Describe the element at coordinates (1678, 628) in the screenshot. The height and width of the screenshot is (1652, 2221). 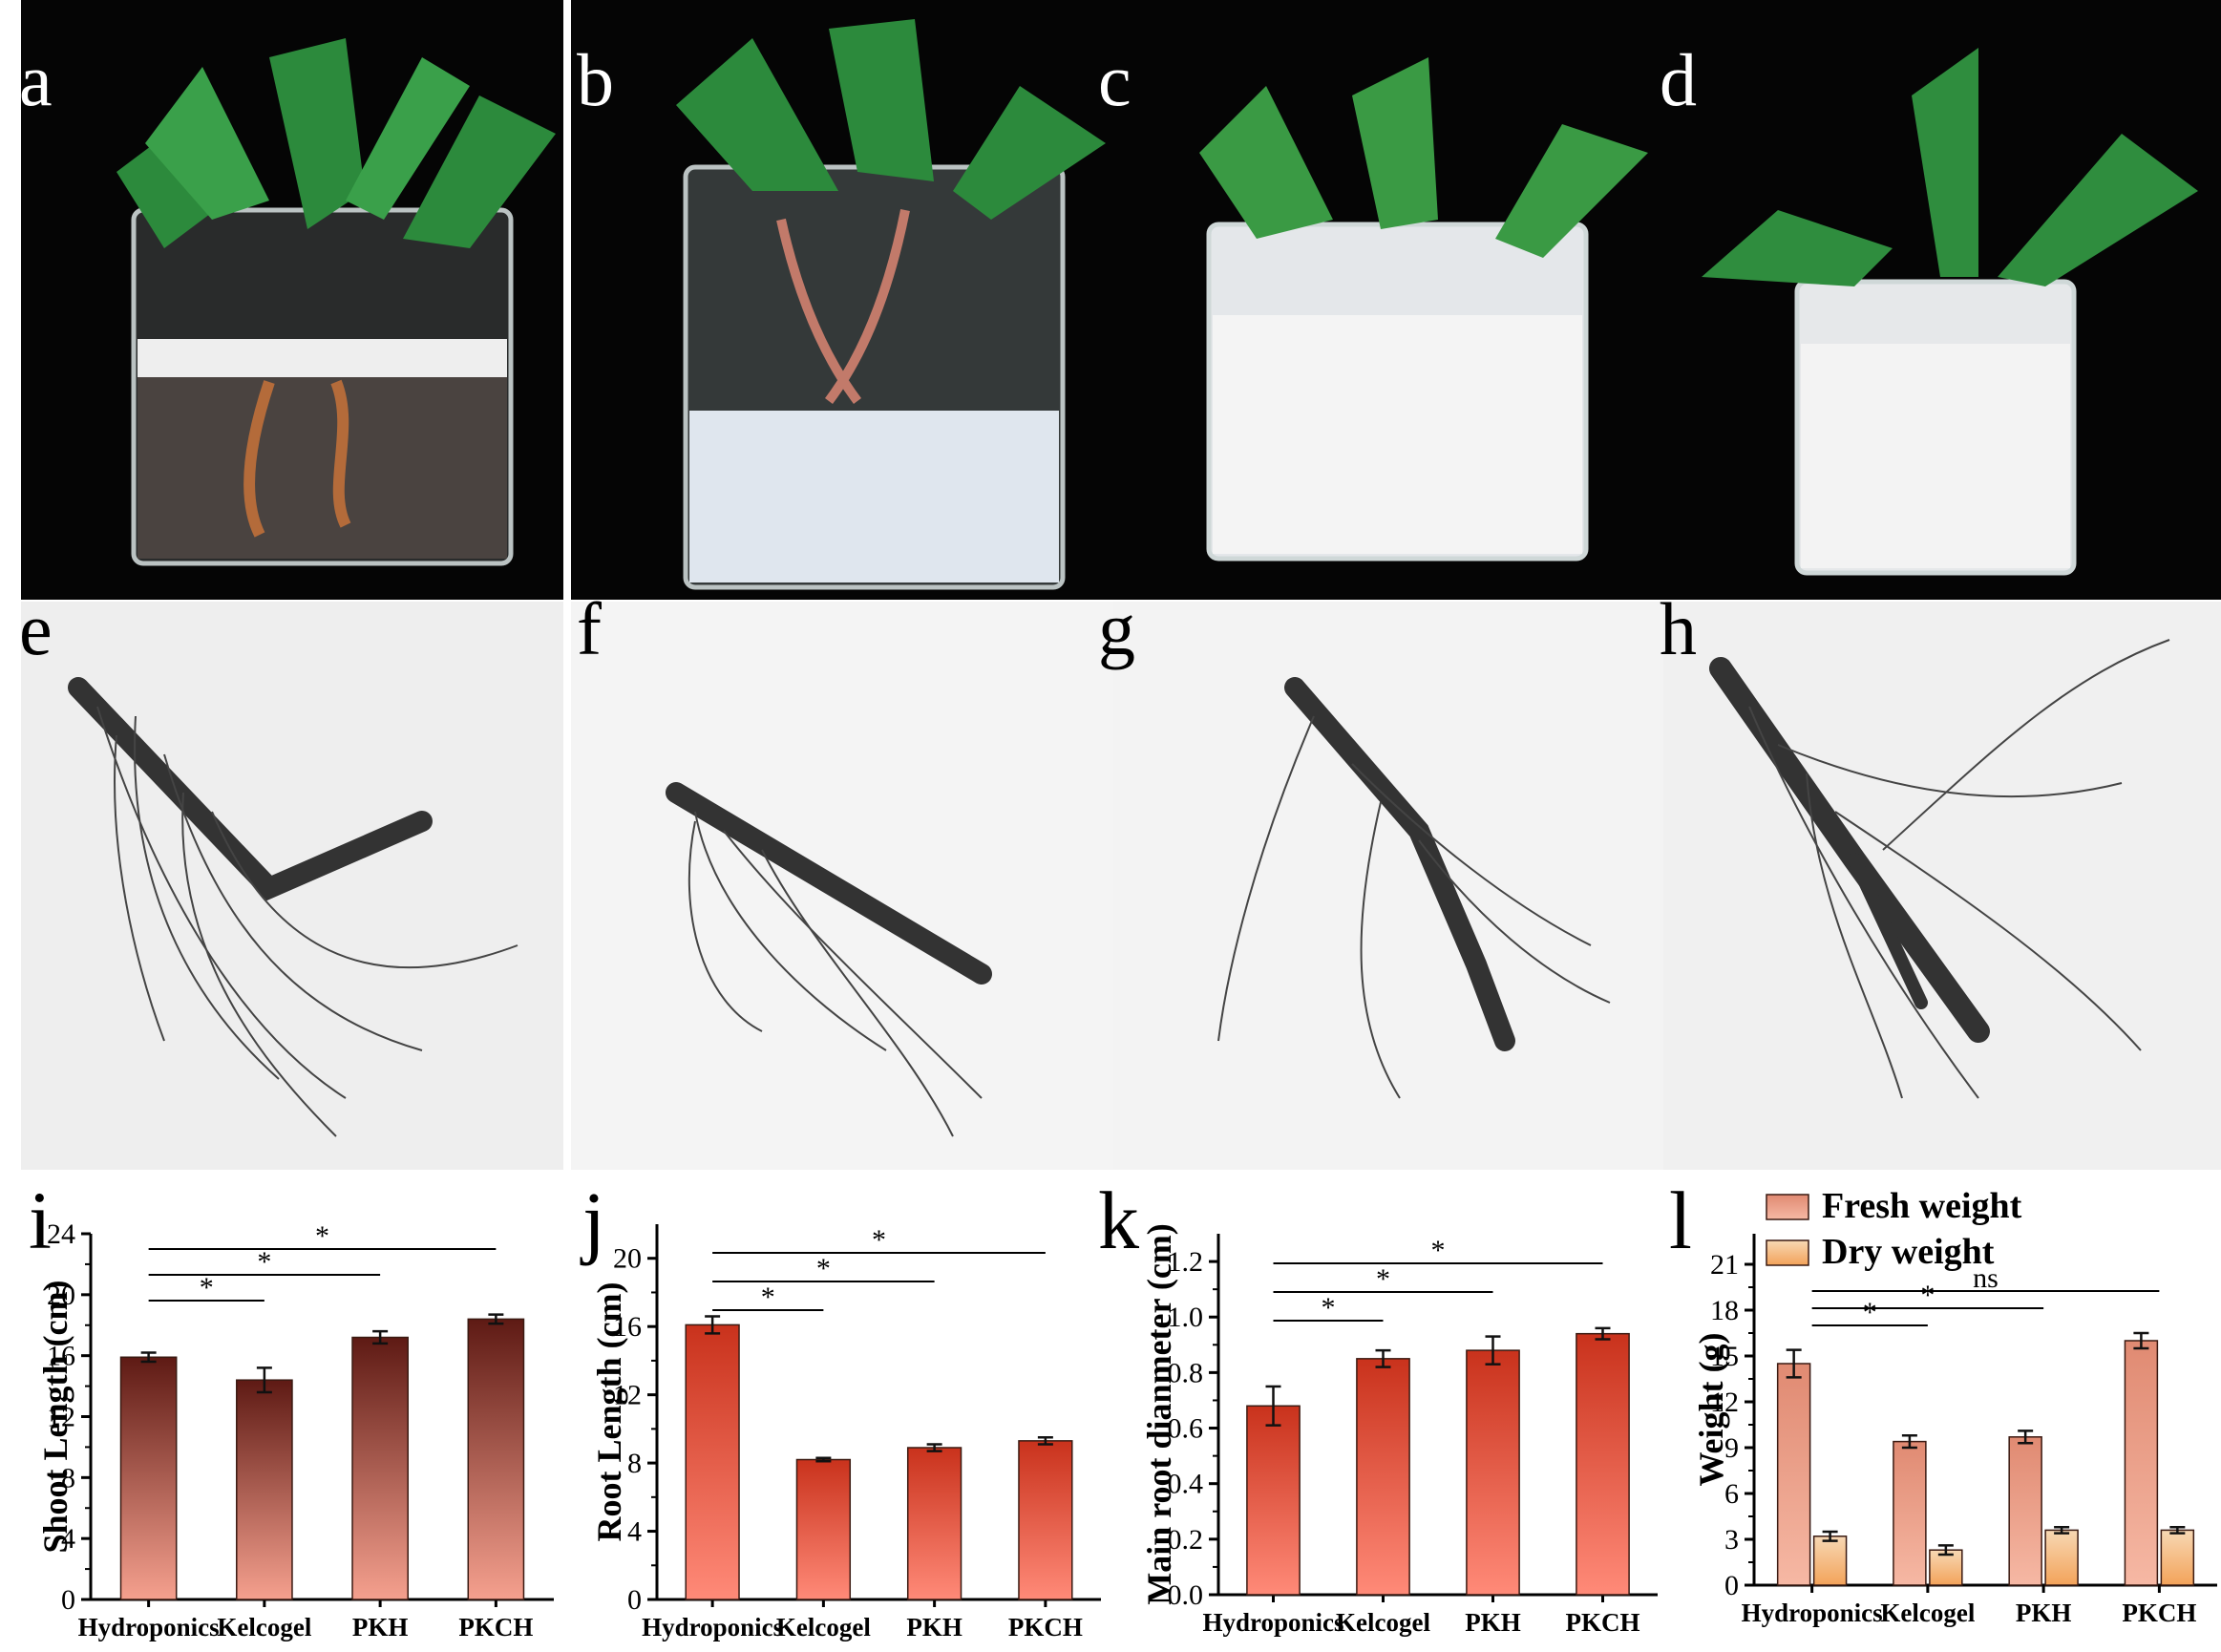
I see `panel-label-h: h` at that location.